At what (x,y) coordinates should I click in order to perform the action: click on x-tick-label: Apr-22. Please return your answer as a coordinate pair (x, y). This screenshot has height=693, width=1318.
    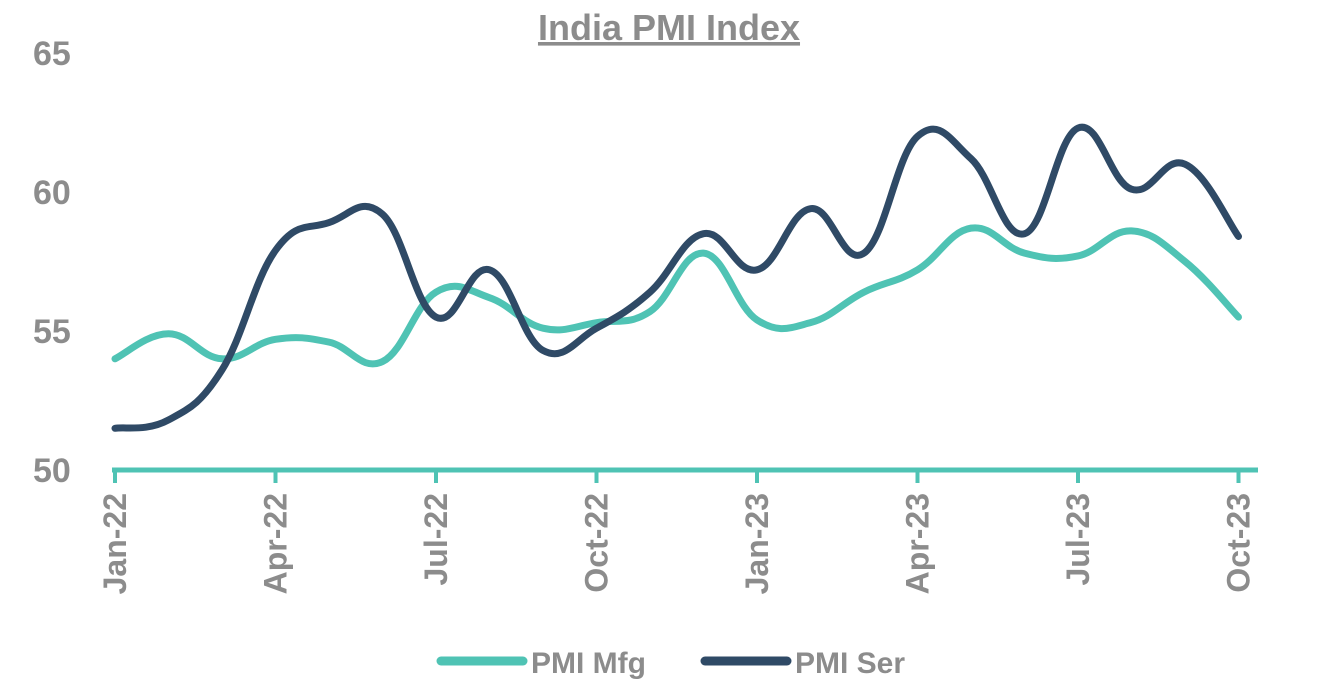
    Looking at the image, I should click on (276, 543).